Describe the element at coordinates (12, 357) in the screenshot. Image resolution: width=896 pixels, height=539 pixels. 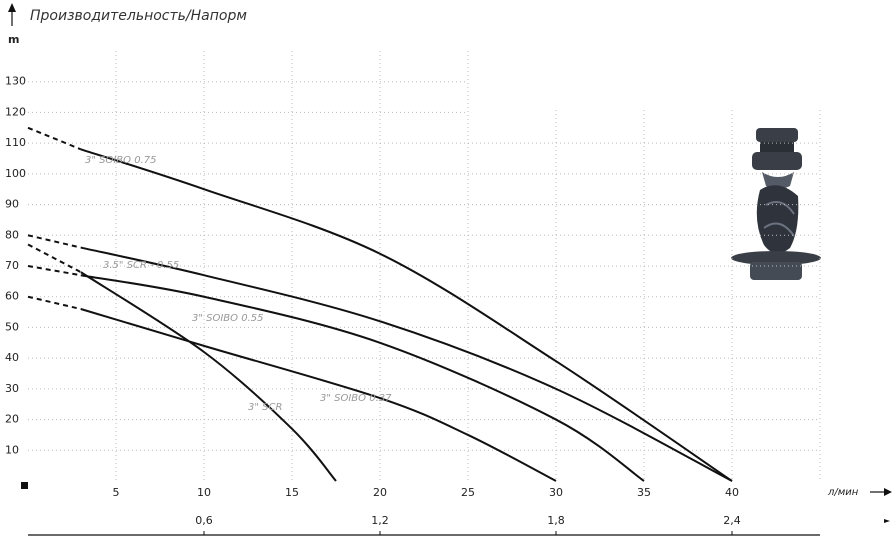
I see `y-tick-label: 40` at that location.